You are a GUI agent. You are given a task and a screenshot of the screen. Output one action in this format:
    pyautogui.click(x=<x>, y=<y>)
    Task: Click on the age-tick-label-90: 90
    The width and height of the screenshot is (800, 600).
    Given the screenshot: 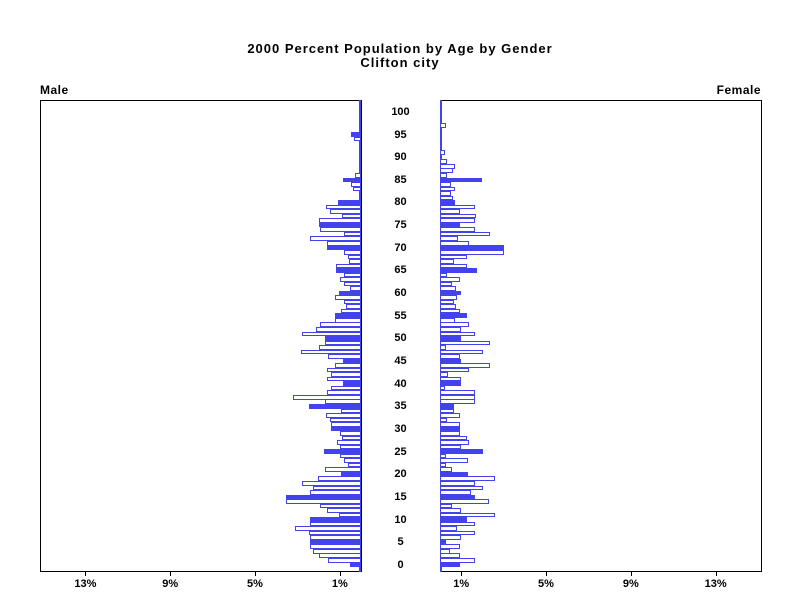 What is the action you would take?
    pyautogui.click(x=400, y=157)
    